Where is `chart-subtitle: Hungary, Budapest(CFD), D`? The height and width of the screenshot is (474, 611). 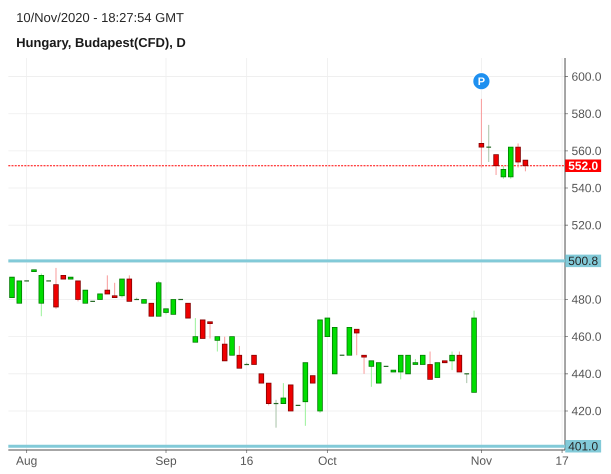 chart-subtitle: Hungary, Budapest(CFD), D is located at coordinates (101, 44).